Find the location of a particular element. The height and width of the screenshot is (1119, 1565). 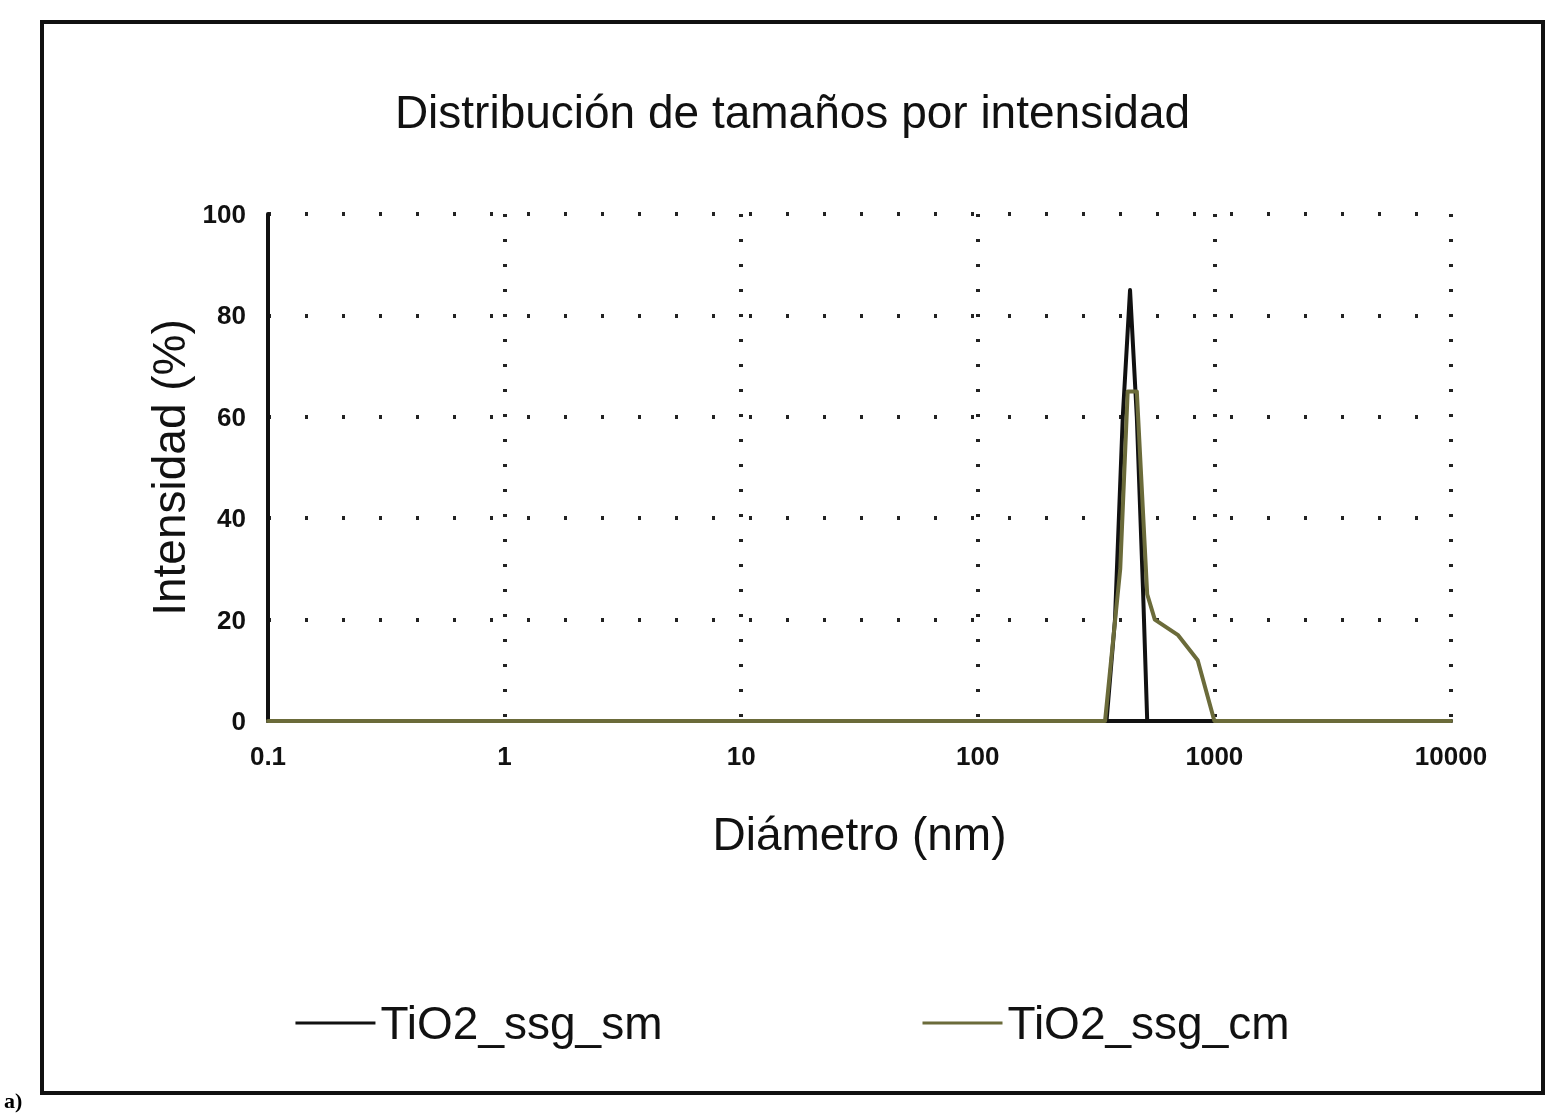

legend-label: TiO2_ssg_sm is located at coordinates (521, 1023).